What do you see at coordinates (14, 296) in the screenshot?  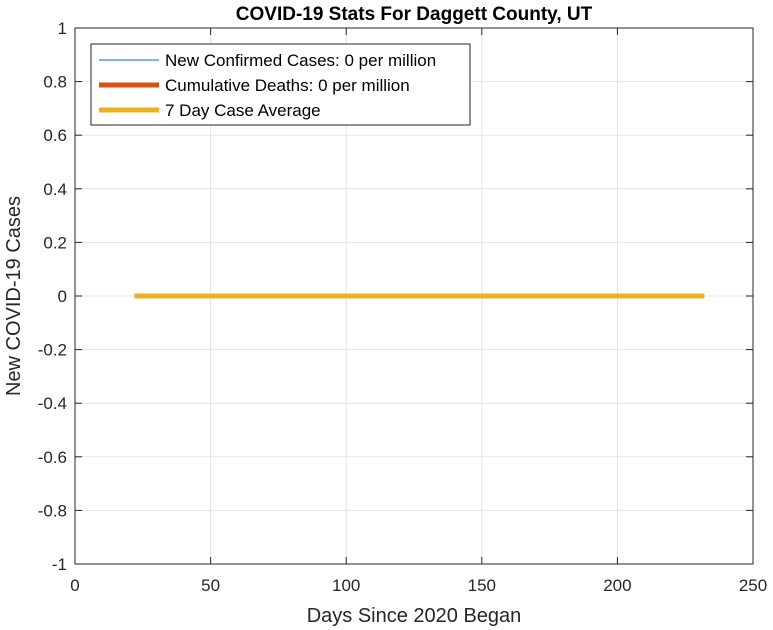 I see `y-axis-label: New COVID-19 Cases` at bounding box center [14, 296].